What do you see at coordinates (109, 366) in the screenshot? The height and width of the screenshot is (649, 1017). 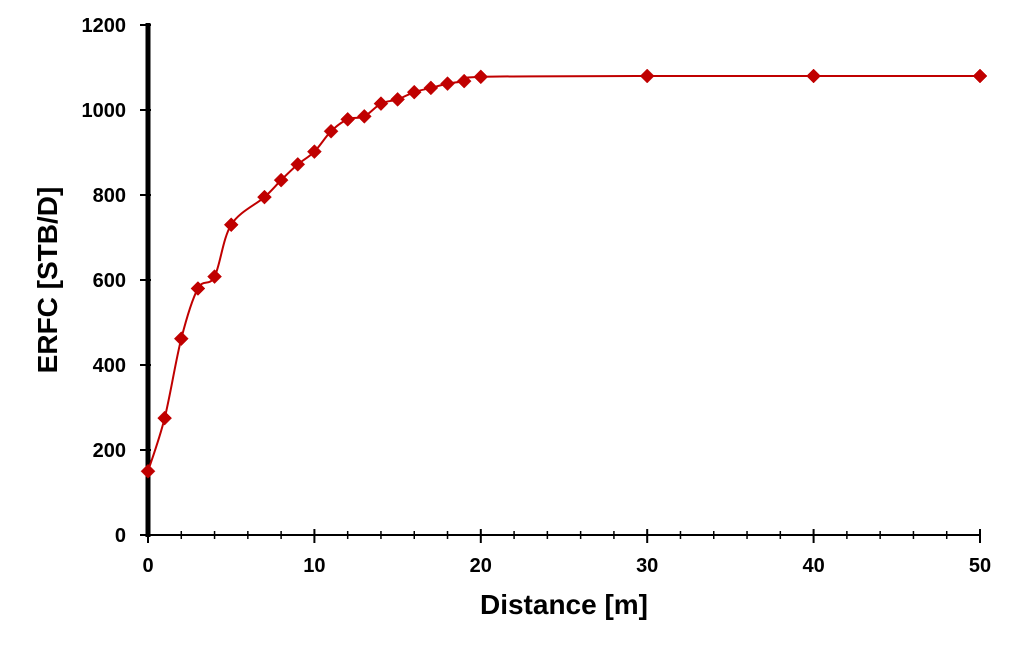 I see `y-tick-label: 400` at bounding box center [109, 366].